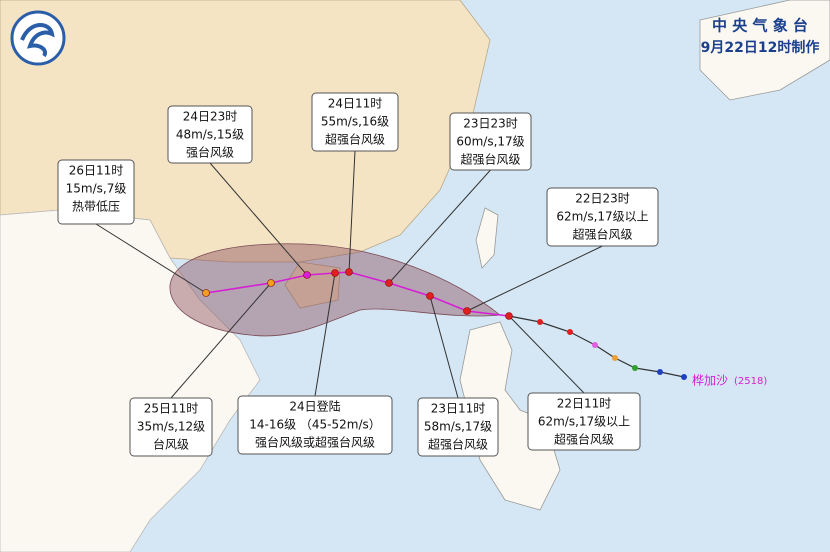 This screenshot has height=552, width=830. Describe the element at coordinates (458, 409) in the screenshot. I see `callout-text: 23日11时` at that location.